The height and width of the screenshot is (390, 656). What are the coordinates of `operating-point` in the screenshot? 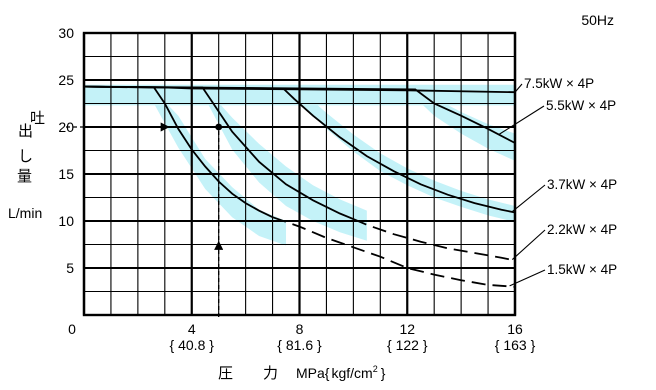 It's located at (219, 127).